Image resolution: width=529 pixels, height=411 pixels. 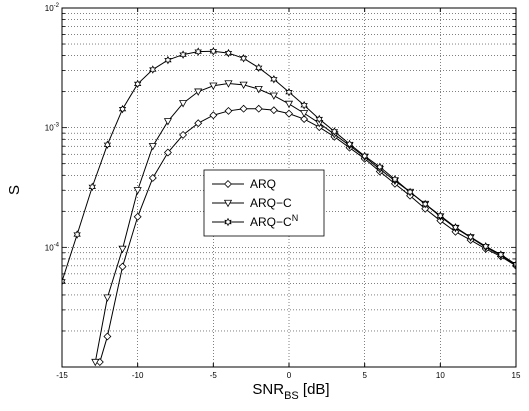 I want to click on legend-label: ARQ, so click(x=263, y=184).